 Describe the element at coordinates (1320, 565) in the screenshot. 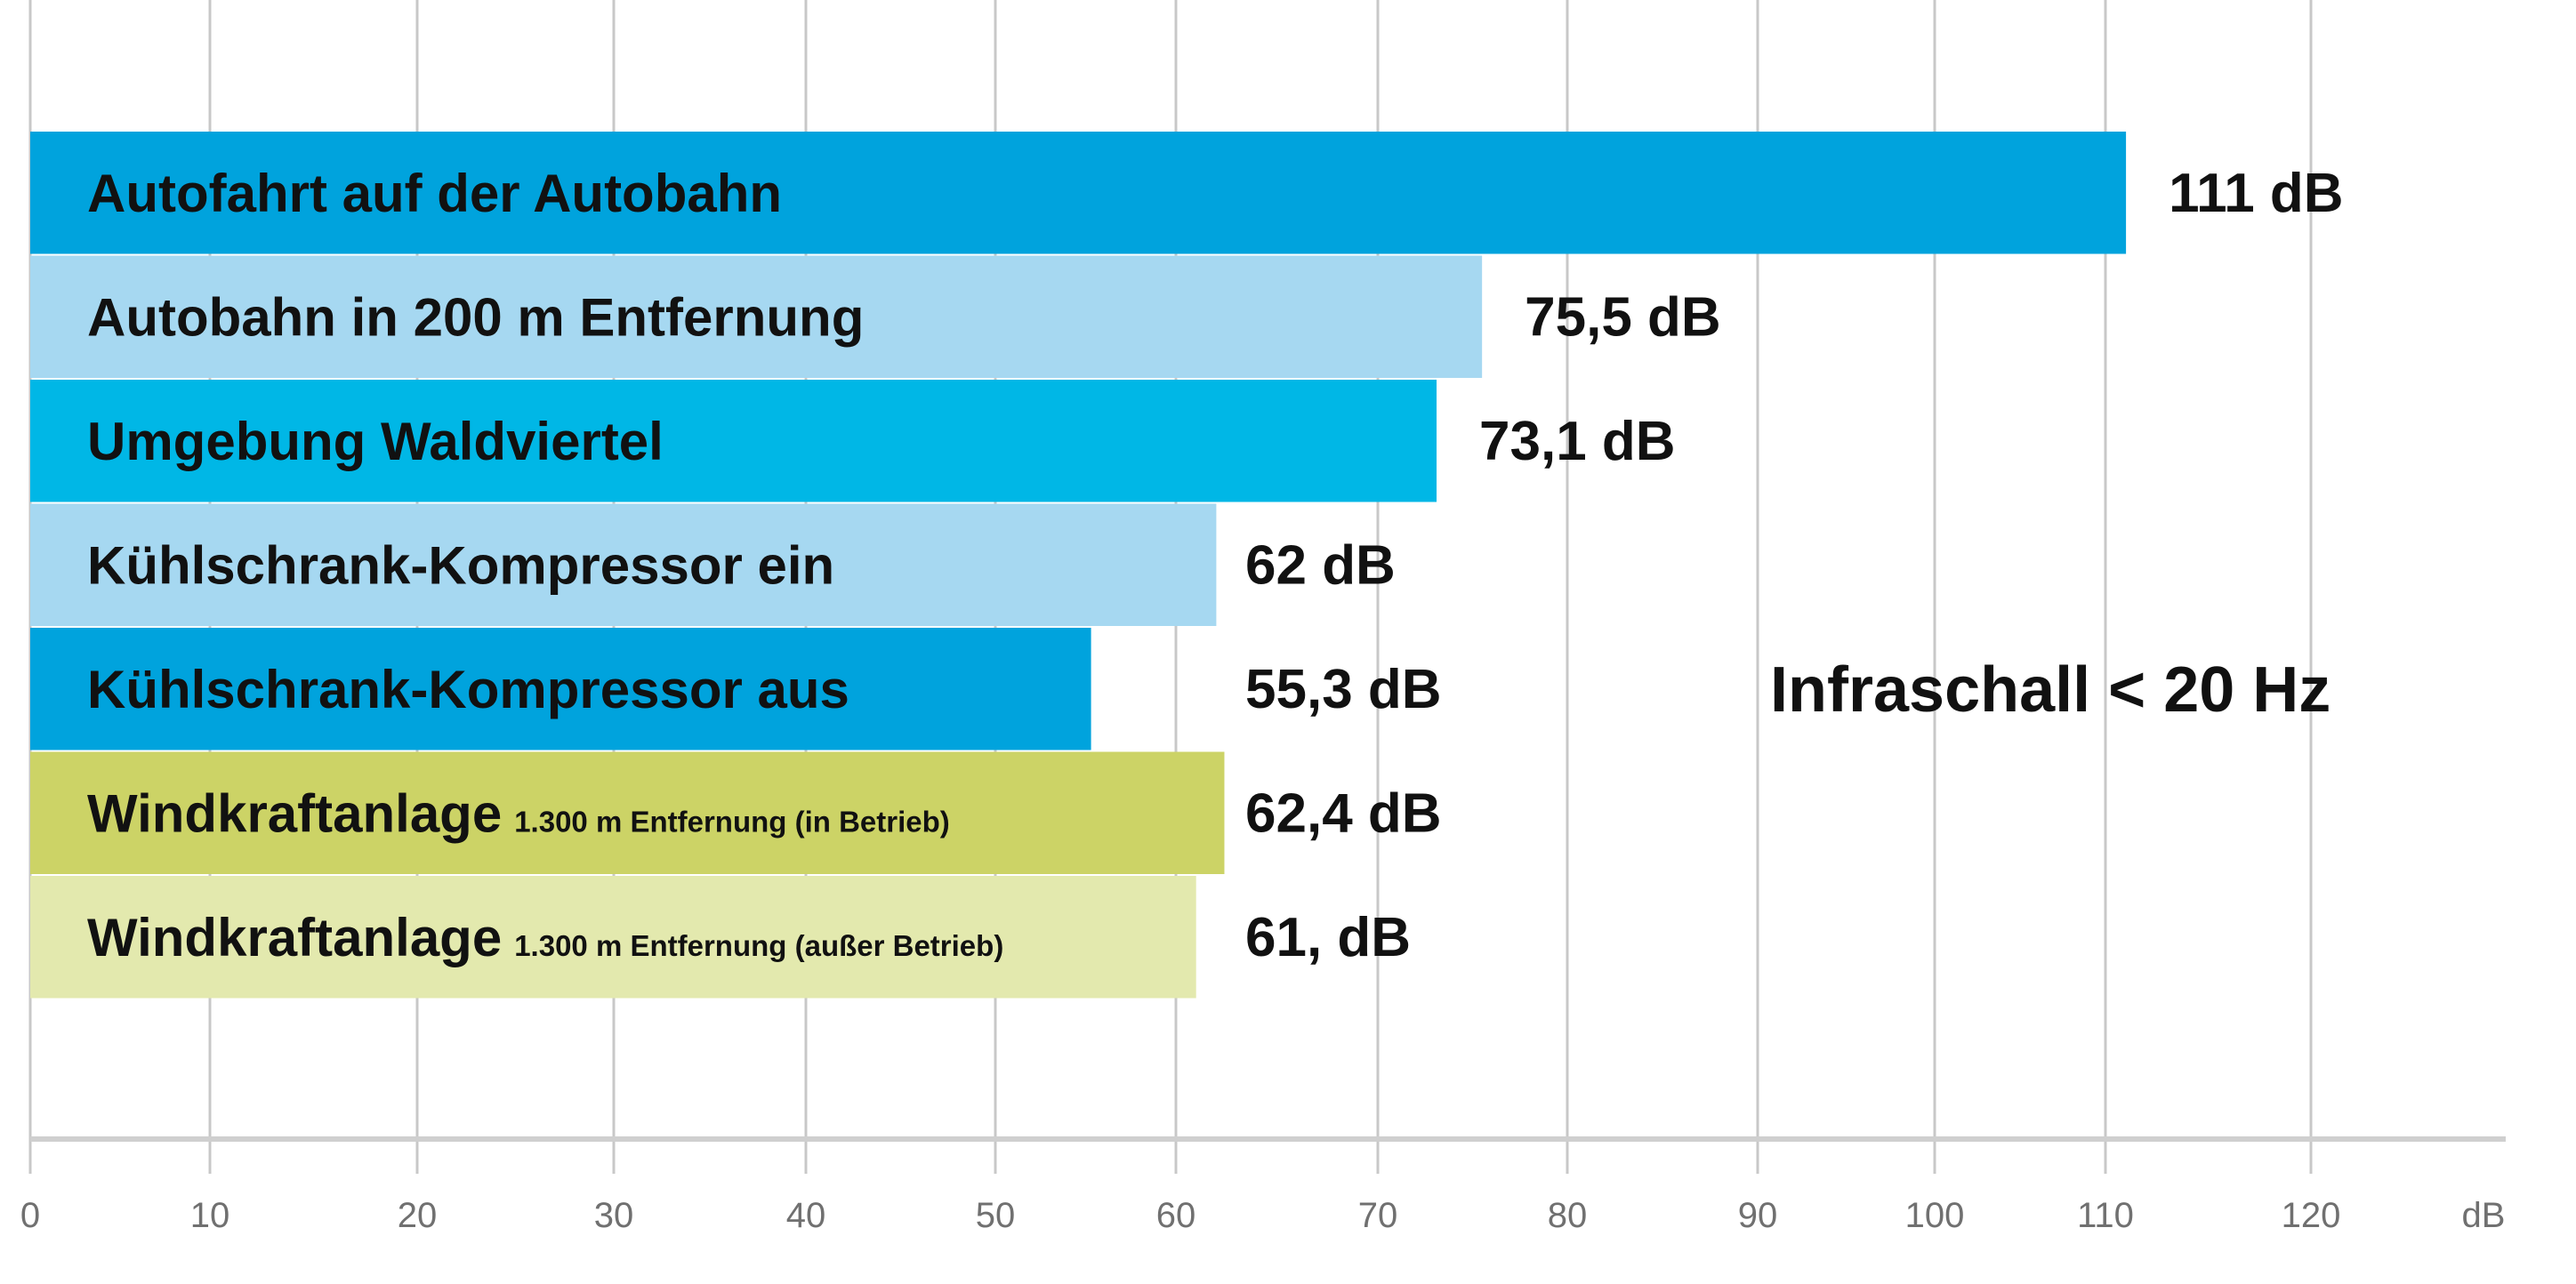

I see `bar-value-label: 62 dB` at that location.